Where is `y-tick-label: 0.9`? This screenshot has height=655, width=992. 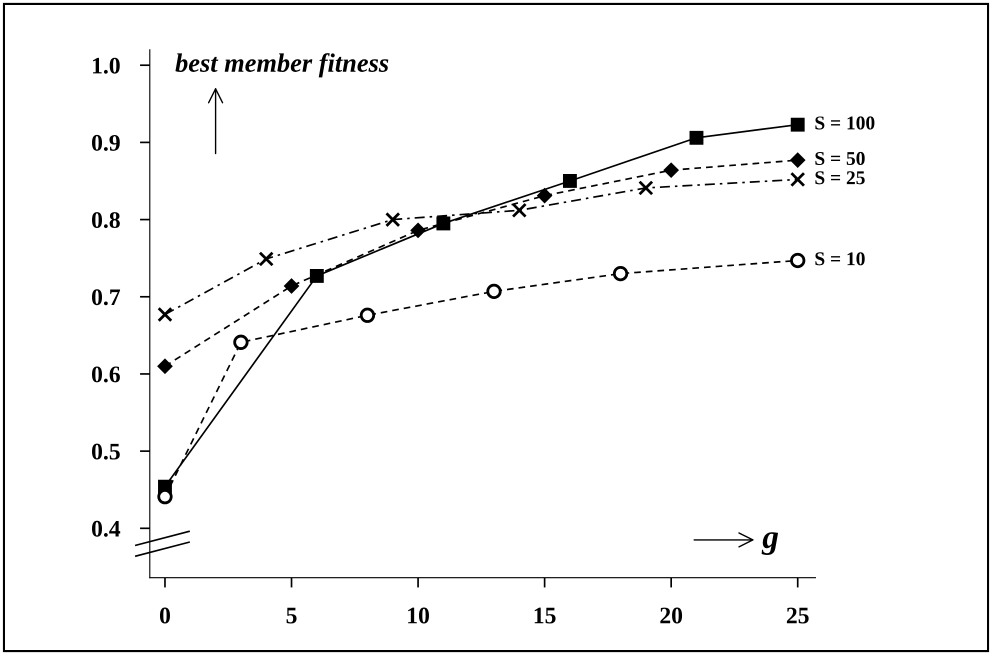 y-tick-label: 0.9 is located at coordinates (106, 142).